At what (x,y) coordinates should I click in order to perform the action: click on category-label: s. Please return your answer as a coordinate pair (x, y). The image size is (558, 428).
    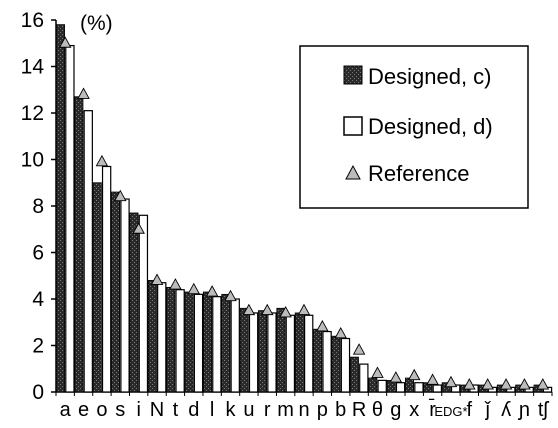
    Looking at the image, I should click on (120, 410).